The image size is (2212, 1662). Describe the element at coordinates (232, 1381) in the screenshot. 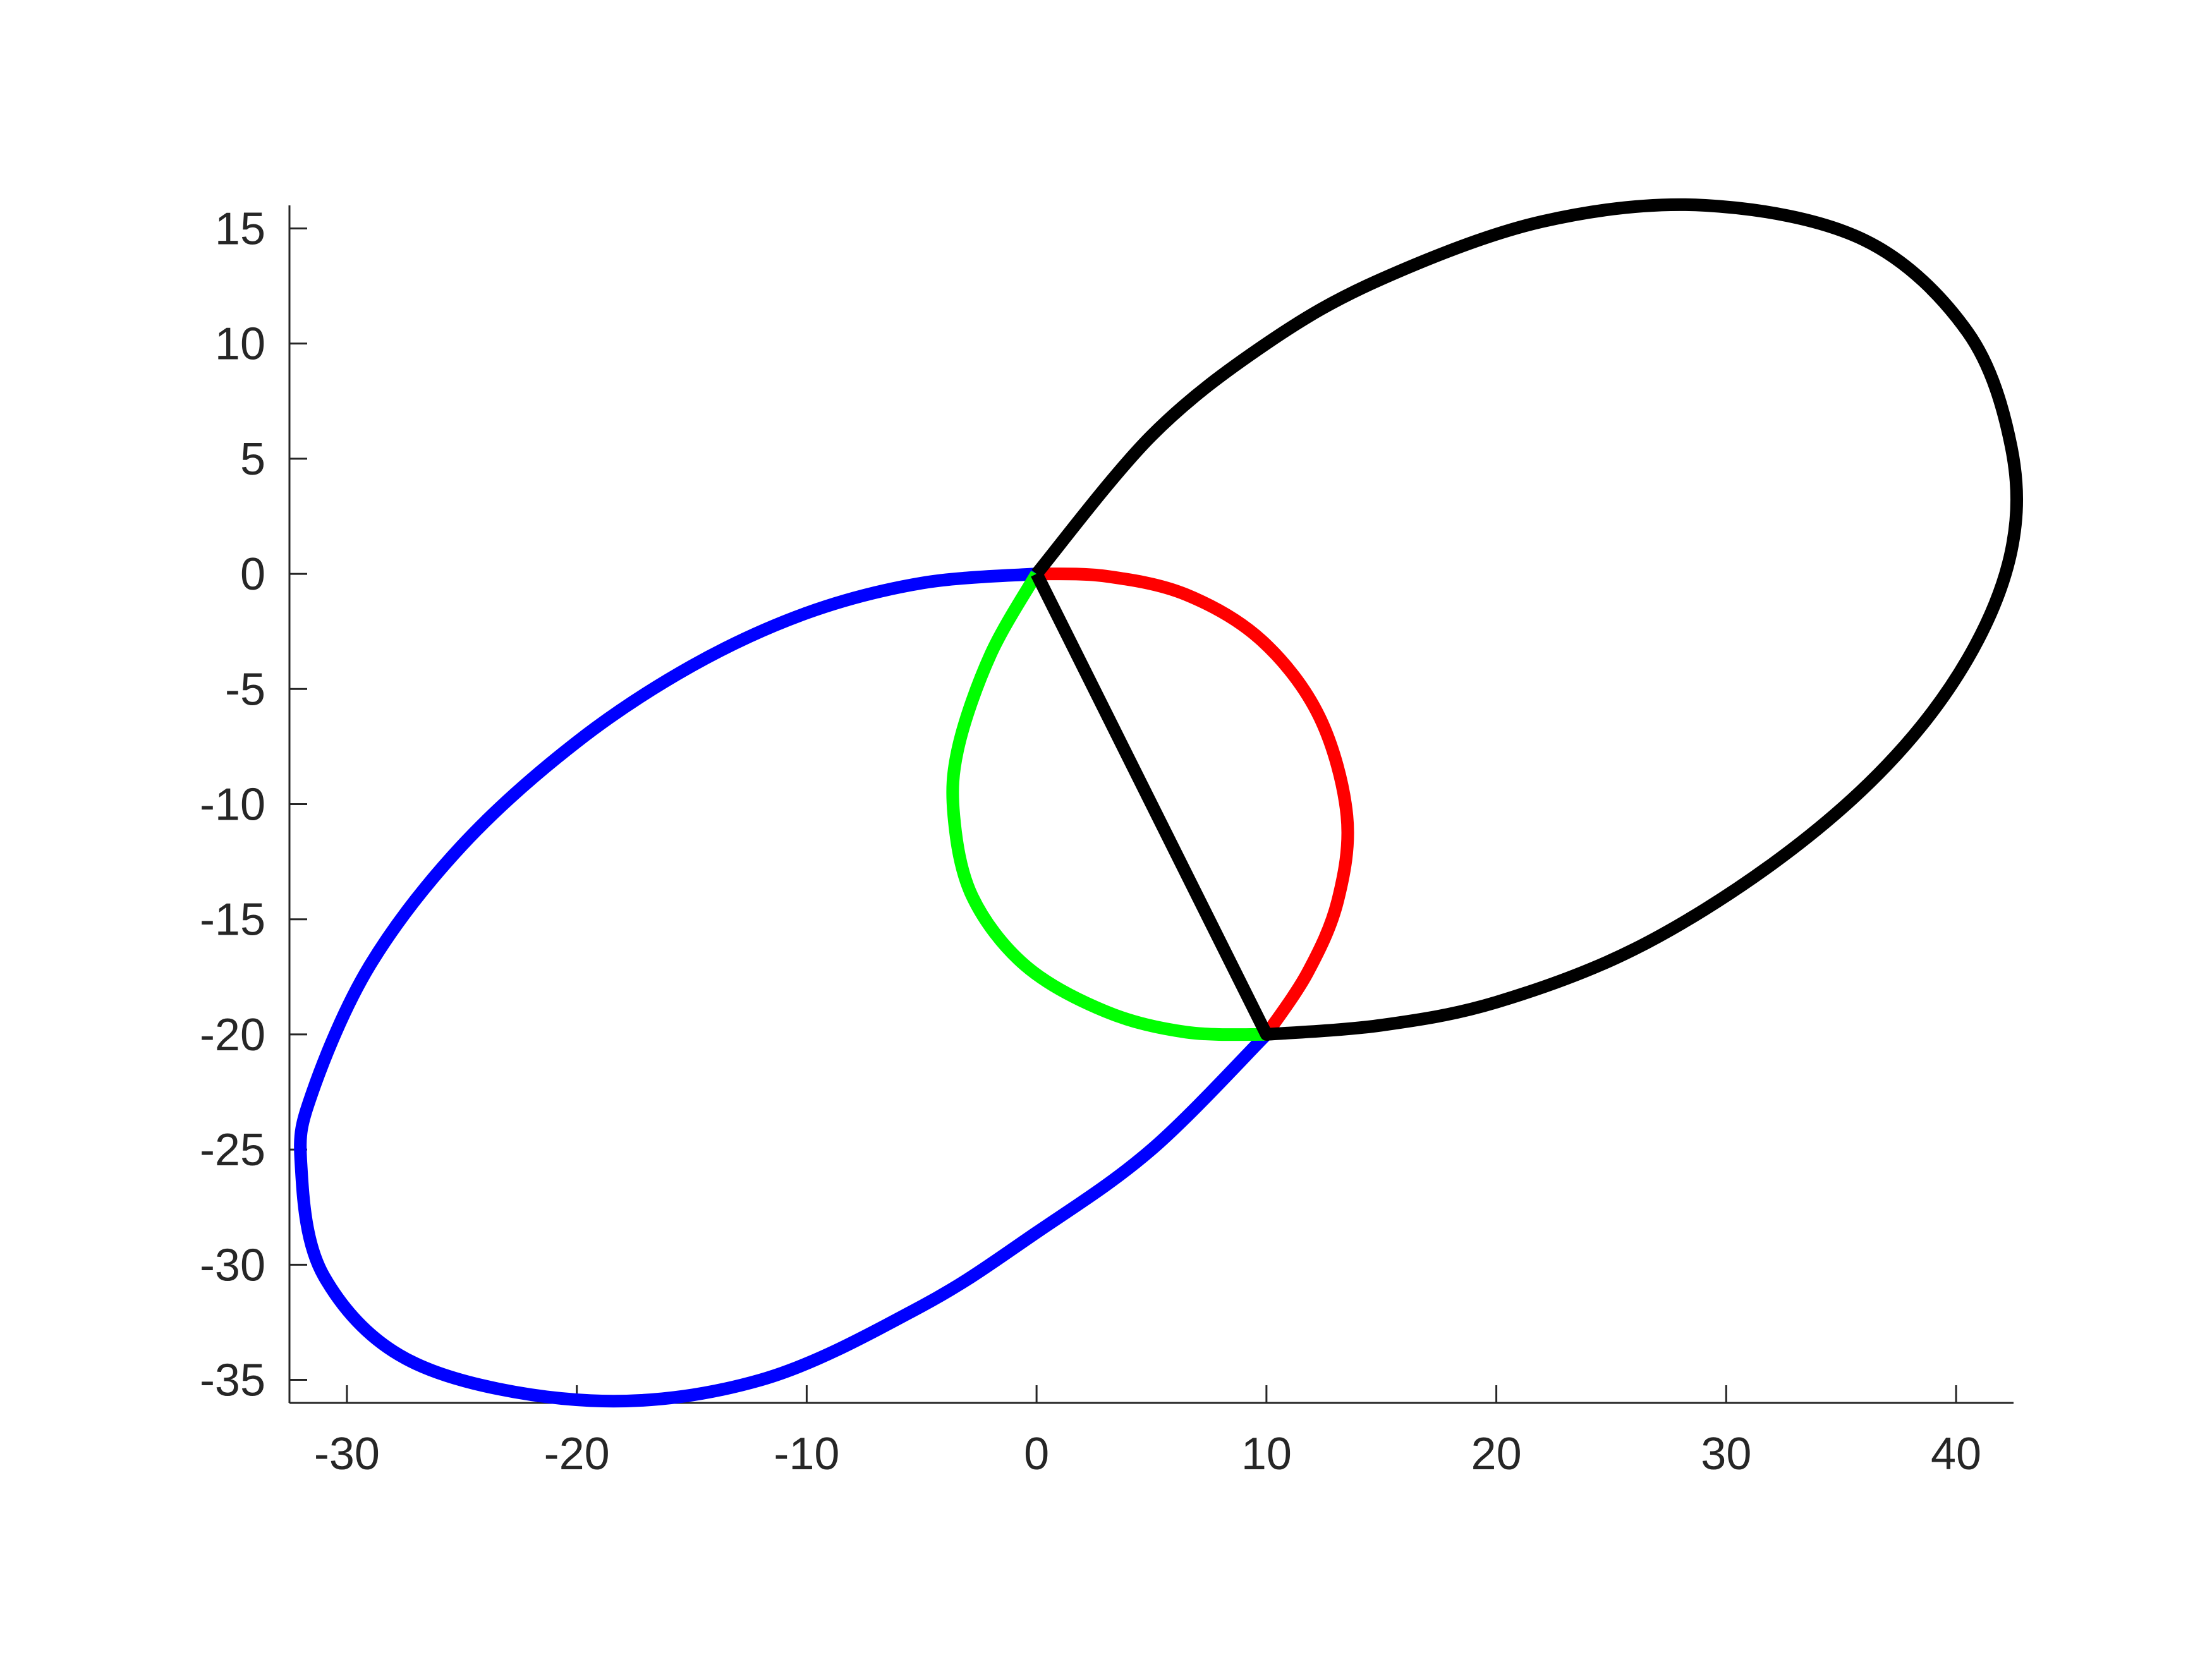

I see `y-tick-label: -35` at that location.